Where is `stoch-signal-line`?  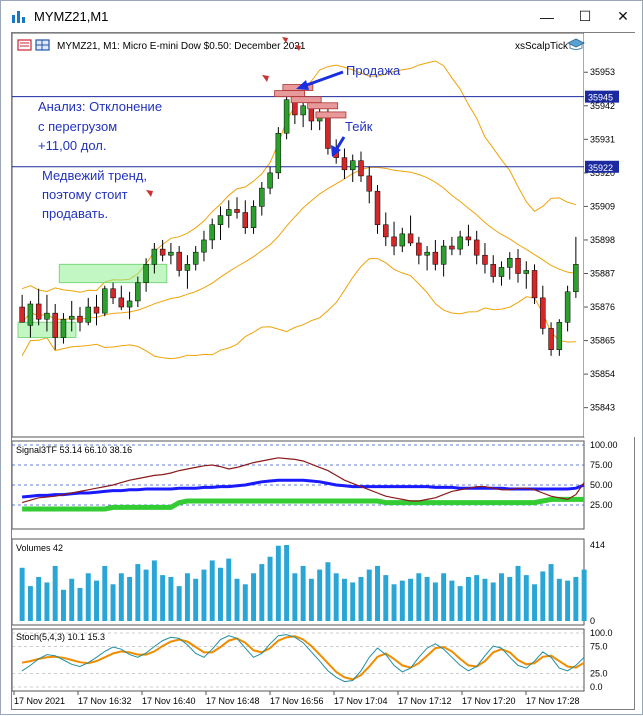 stoch-signal-line is located at coordinates (303, 658).